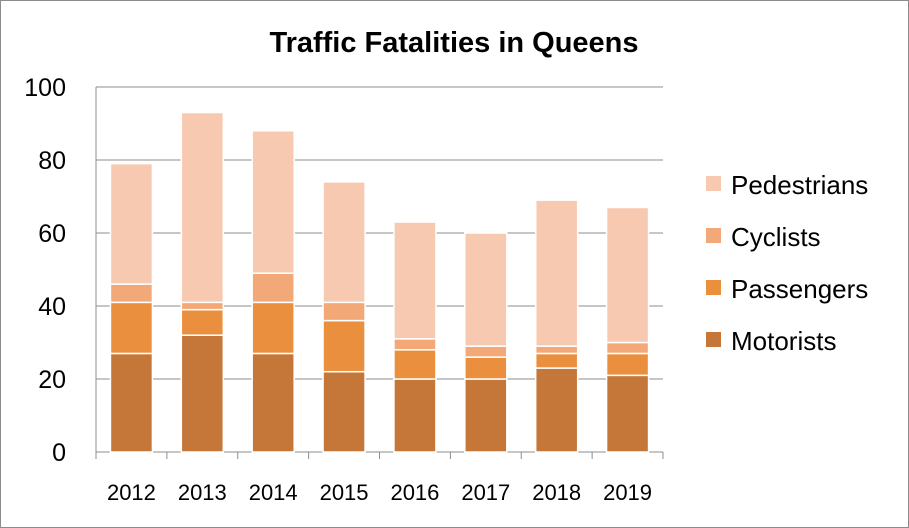 This screenshot has height=528, width=909. What do you see at coordinates (415, 364) in the screenshot?
I see `bar-segment-passengers-2016` at bounding box center [415, 364].